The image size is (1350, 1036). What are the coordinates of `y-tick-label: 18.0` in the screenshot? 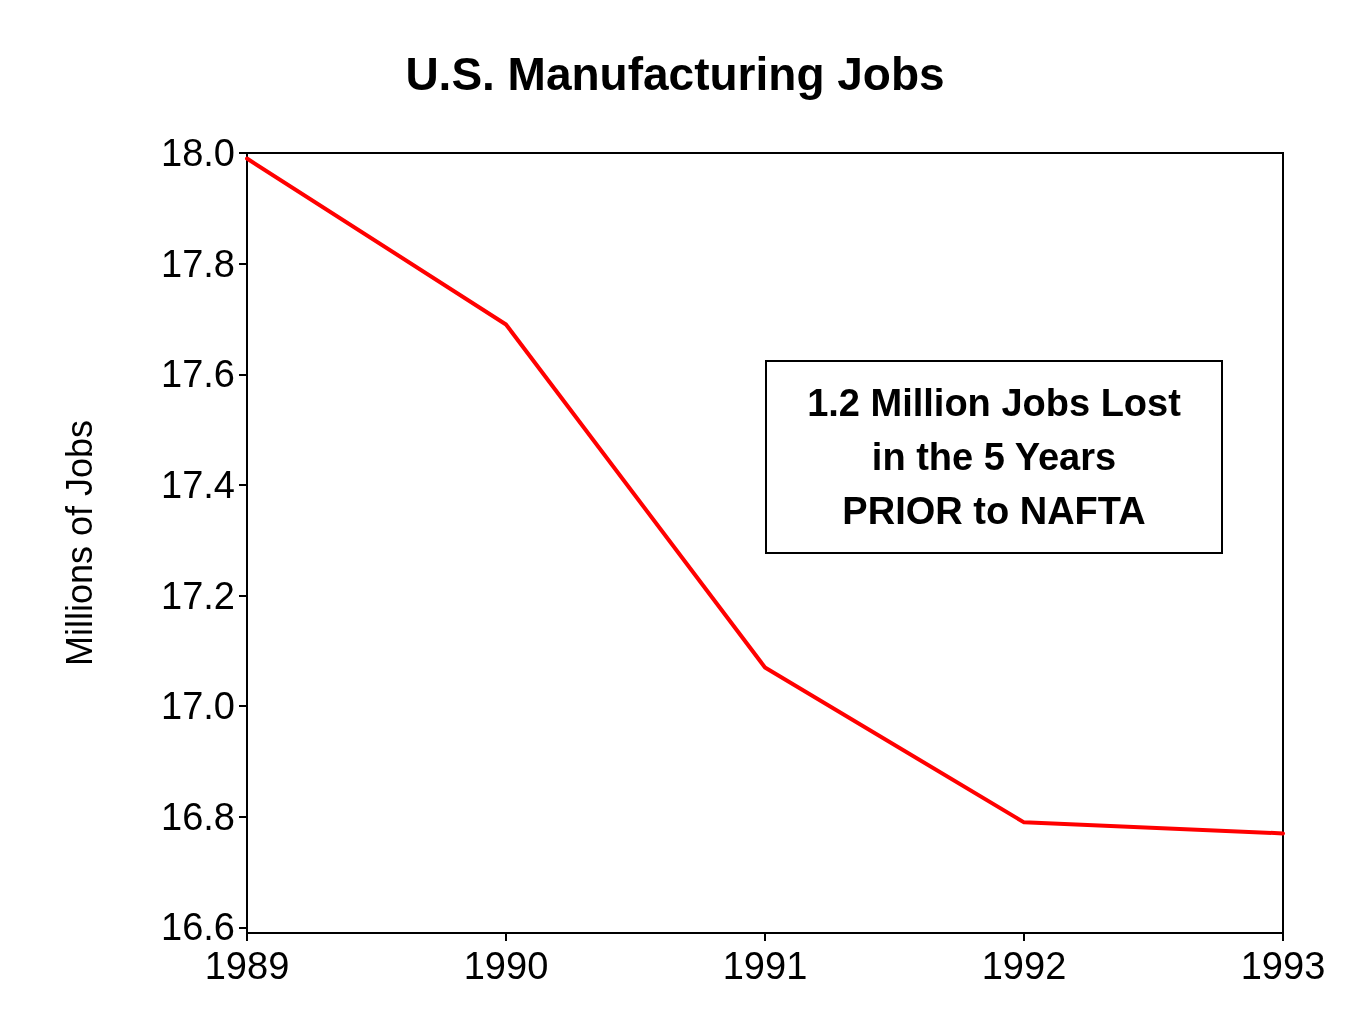 It's located at (198, 153).